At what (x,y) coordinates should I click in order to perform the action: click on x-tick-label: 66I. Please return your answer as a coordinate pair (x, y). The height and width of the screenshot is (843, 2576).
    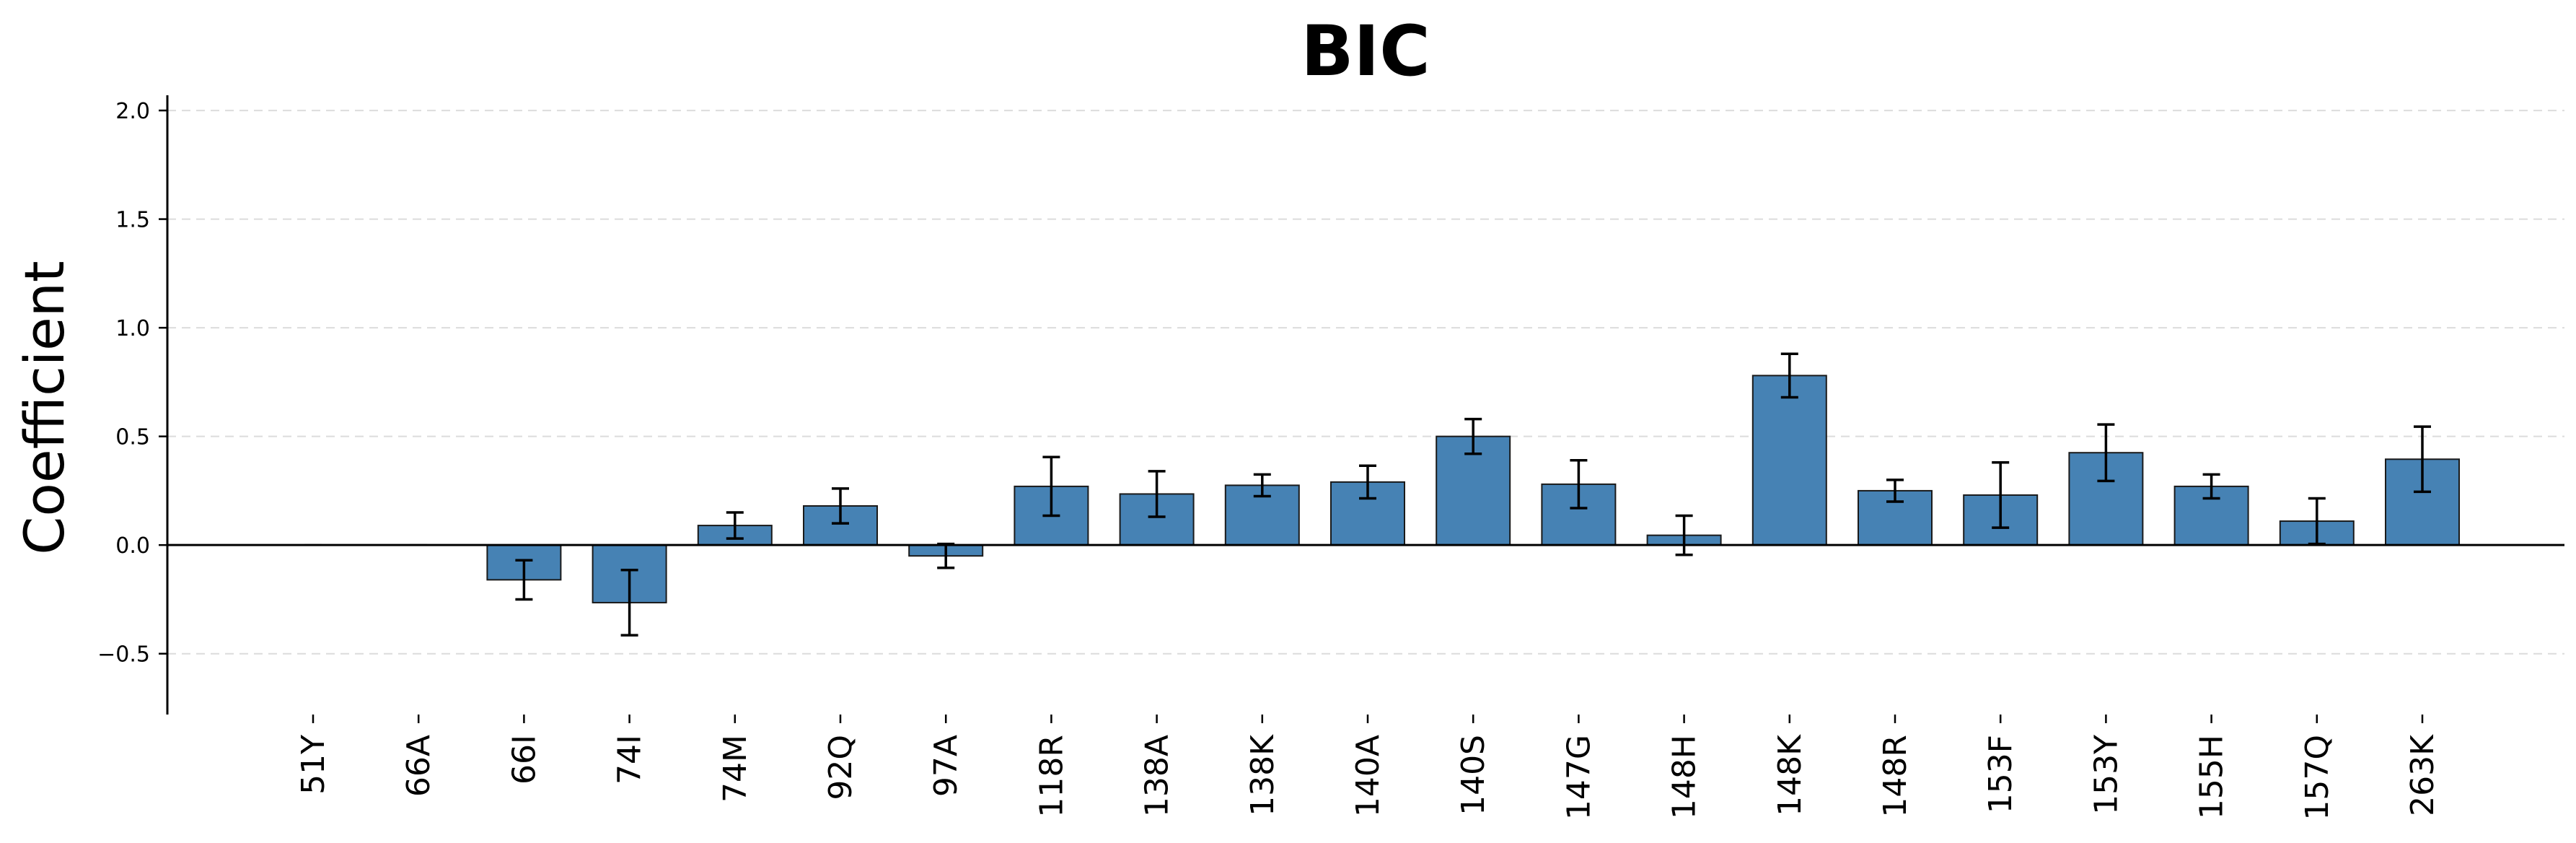
    Looking at the image, I should click on (524, 760).